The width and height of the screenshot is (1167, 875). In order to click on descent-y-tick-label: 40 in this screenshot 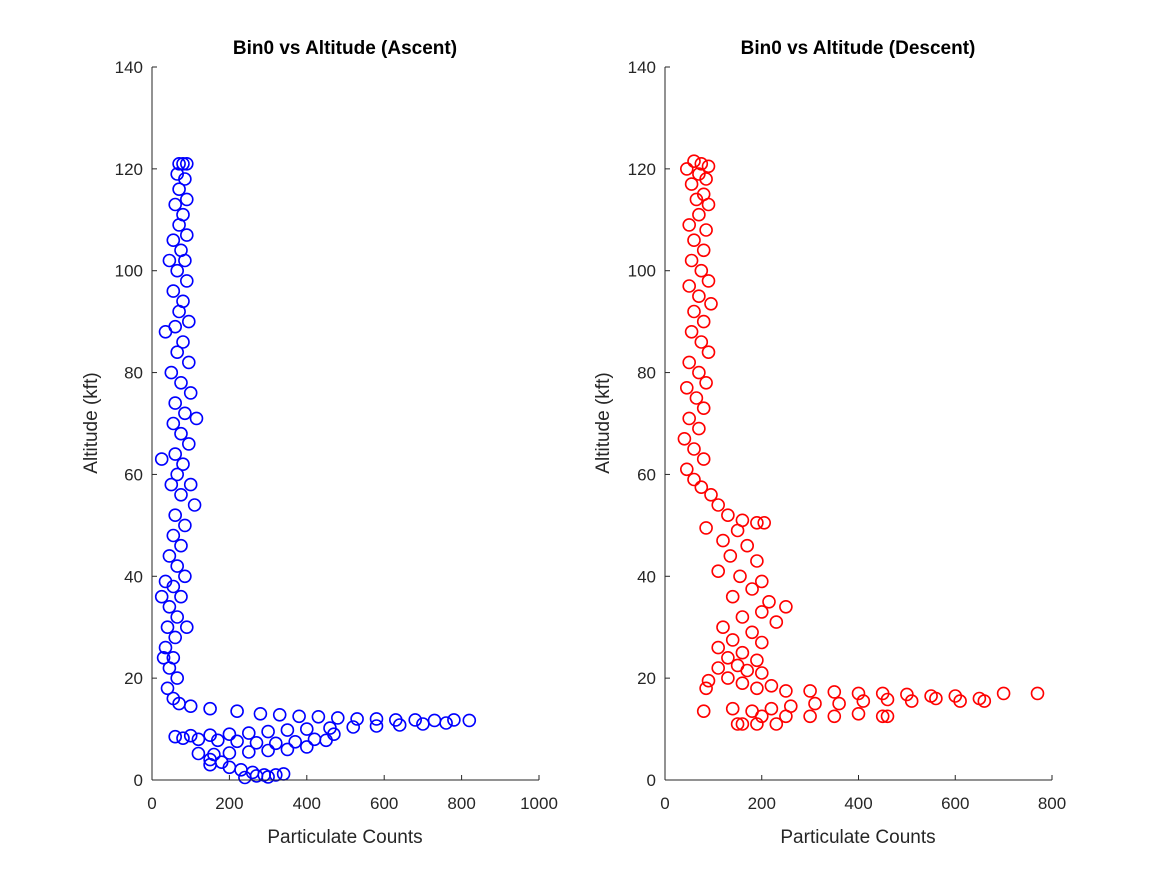, I will do `click(646, 576)`.